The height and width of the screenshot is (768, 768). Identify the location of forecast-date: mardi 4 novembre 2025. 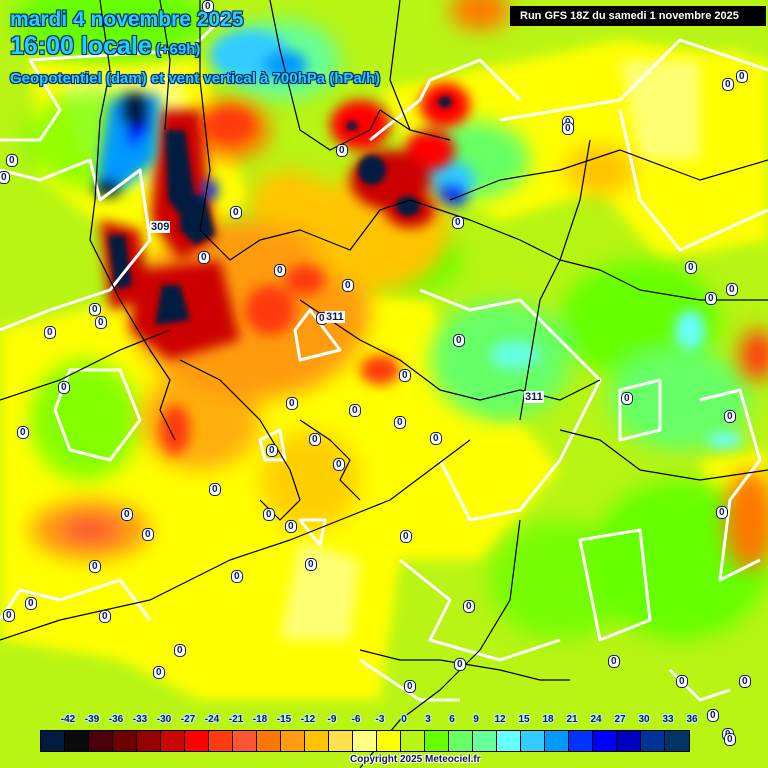
(127, 19).